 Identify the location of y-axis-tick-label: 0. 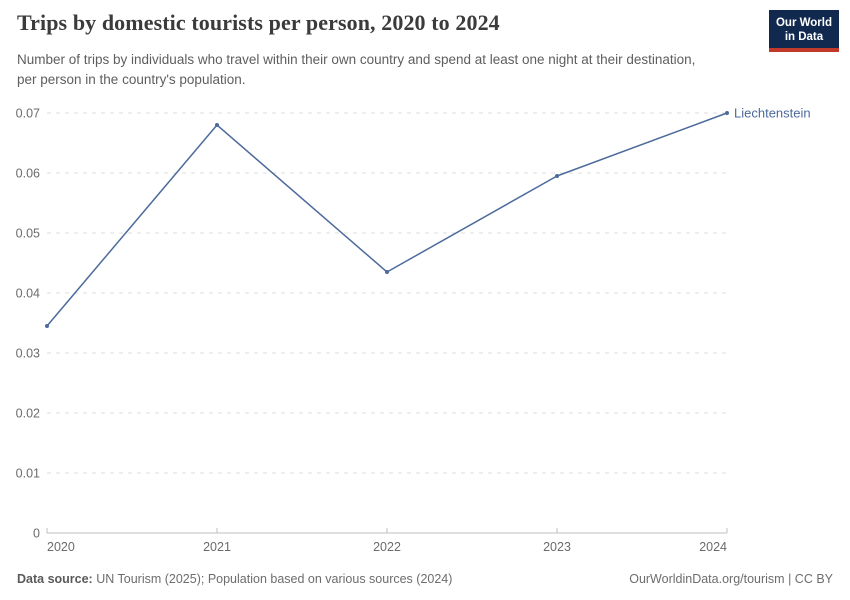
(36, 534).